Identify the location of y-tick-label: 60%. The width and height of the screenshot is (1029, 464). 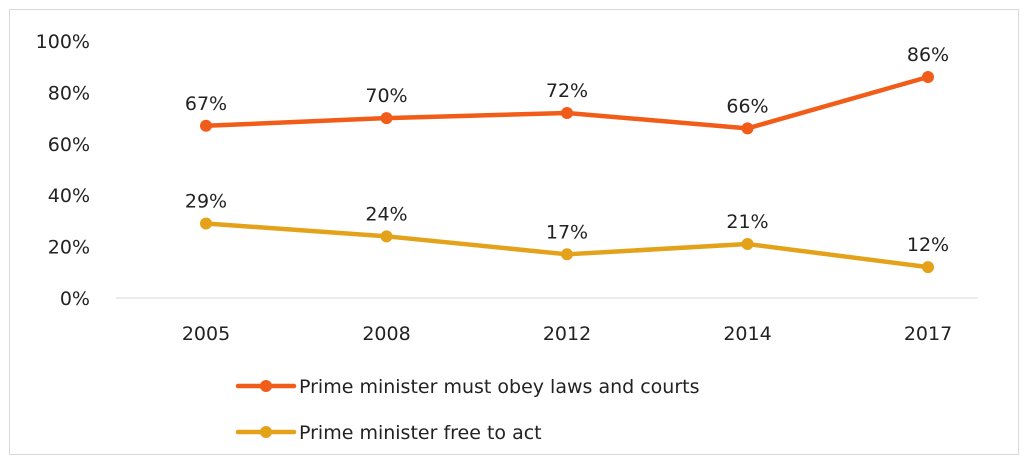
(69, 145).